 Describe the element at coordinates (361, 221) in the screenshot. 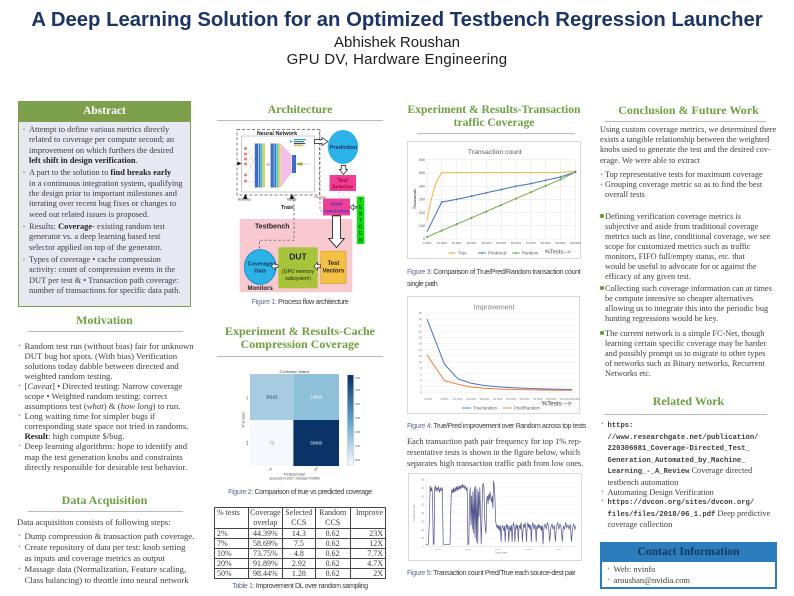

I see `svg-text: T` at that location.